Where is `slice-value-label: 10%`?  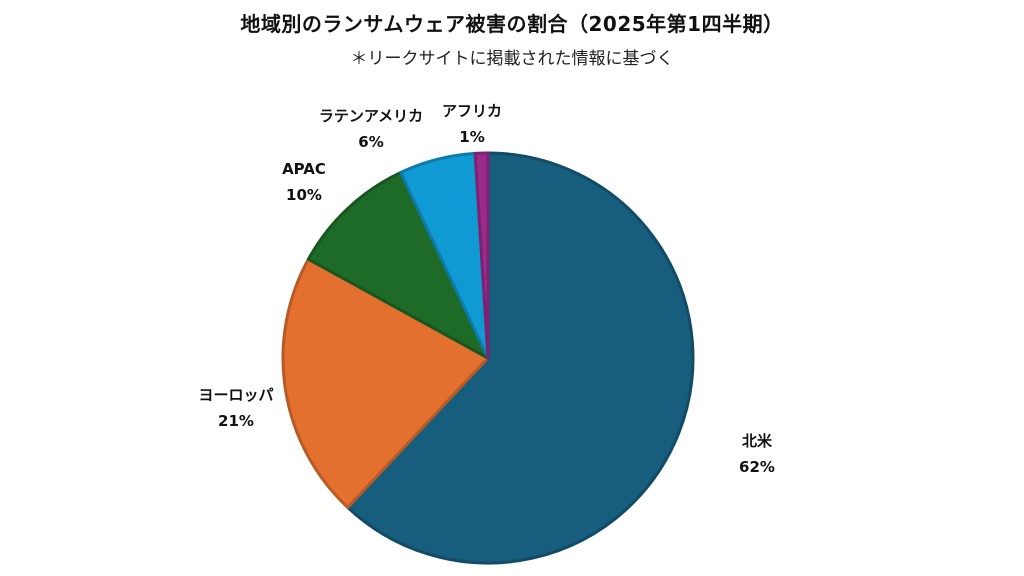
slice-value-label: 10% is located at coordinates (304, 195).